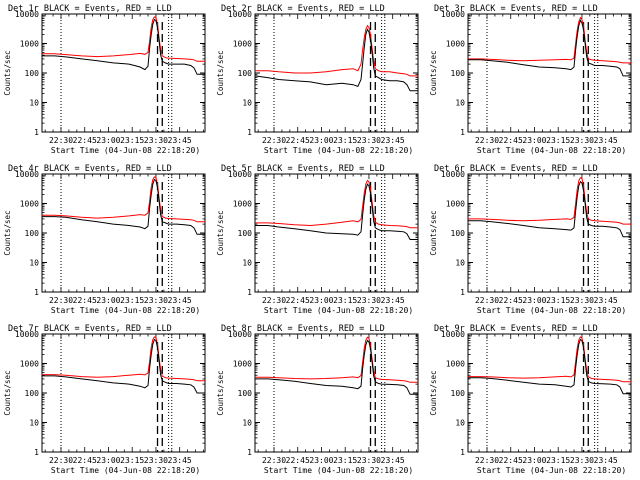 The height and width of the screenshot is (480, 640). I want to click on panel-title: Det 5r BLACK = Events, RED = LLD, so click(303, 169).